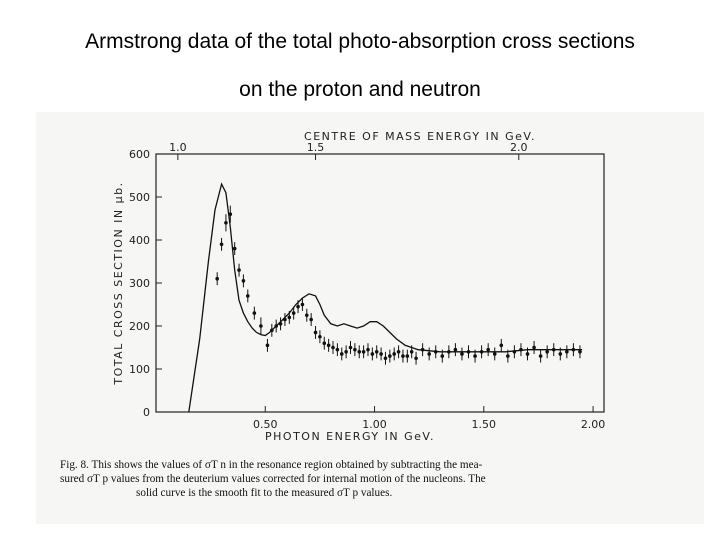  What do you see at coordinates (348, 150) in the screenshot?
I see `top-axis: 1.0 1.5 2.0` at bounding box center [348, 150].